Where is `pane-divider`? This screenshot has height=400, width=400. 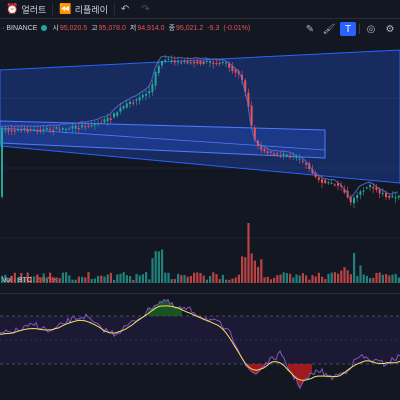
pane-divider is located at coordinates (200, 293).